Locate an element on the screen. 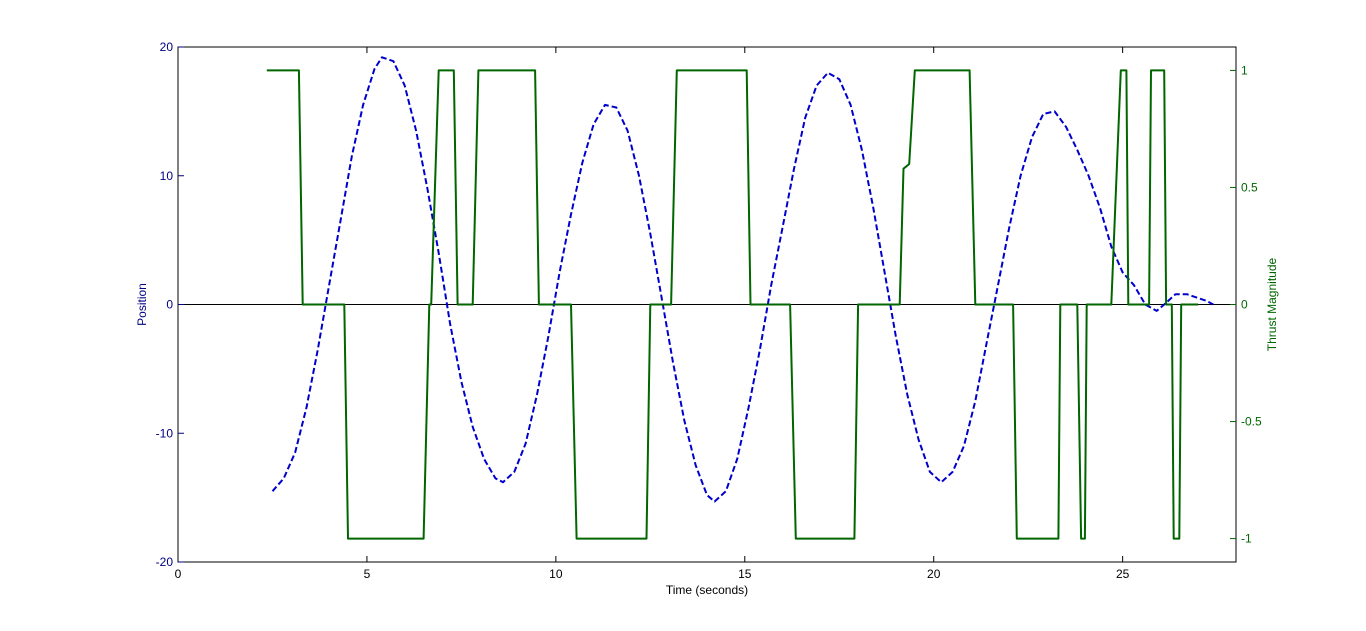 The image size is (1366, 631). y-right-axis-label: Thrust Magnitude is located at coordinates (1272, 304).